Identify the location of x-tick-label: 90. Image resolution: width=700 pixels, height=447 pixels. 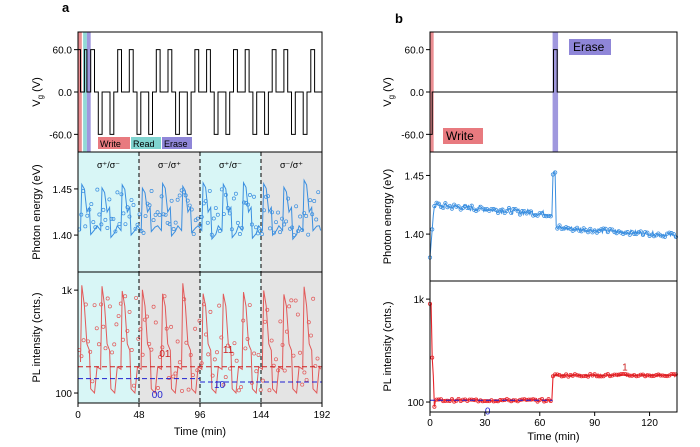
(595, 423).